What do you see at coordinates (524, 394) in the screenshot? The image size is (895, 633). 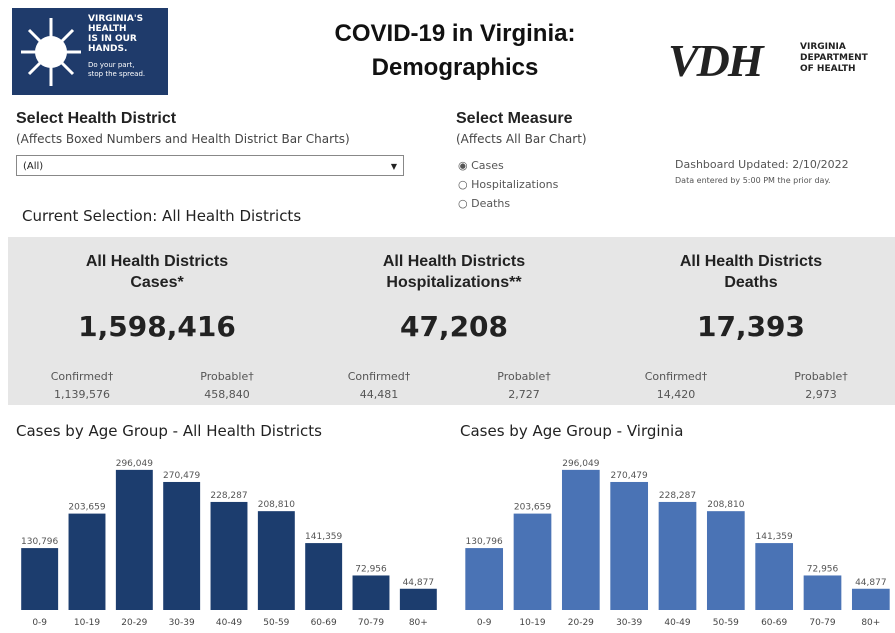 I see `probable-value: 2,727` at bounding box center [524, 394].